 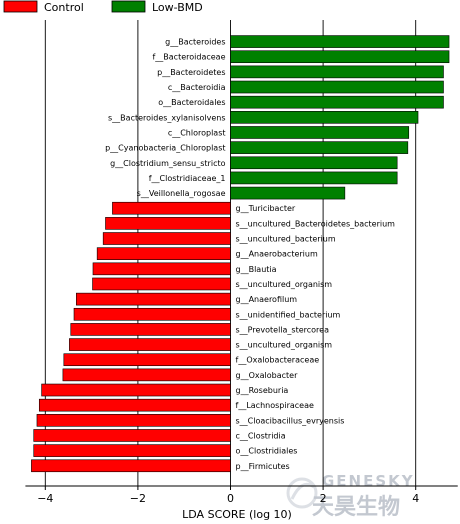 What do you see at coordinates (261, 435) in the screenshot?
I see `bar-label-26: c__Clostridia` at bounding box center [261, 435].